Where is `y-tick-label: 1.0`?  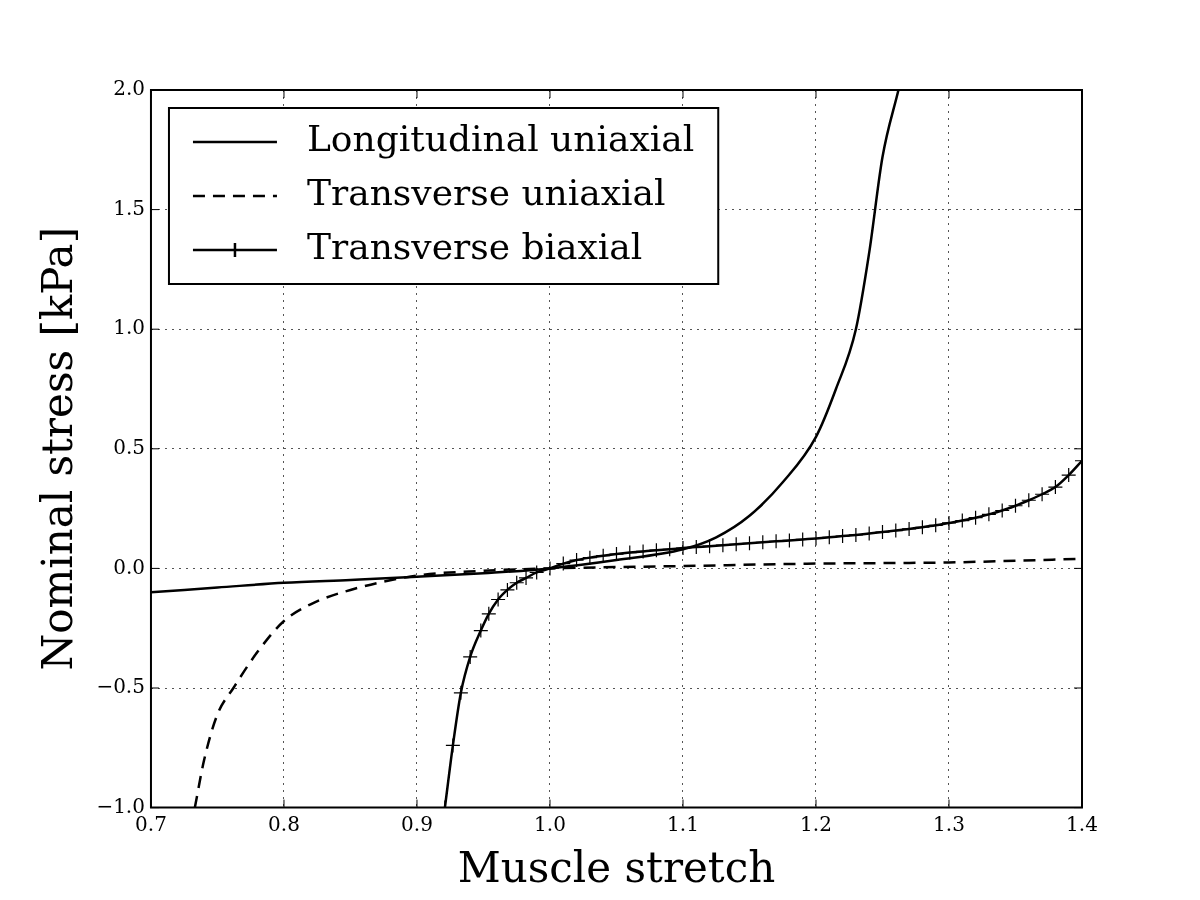 y-tick-label: 1.0 is located at coordinates (129, 327).